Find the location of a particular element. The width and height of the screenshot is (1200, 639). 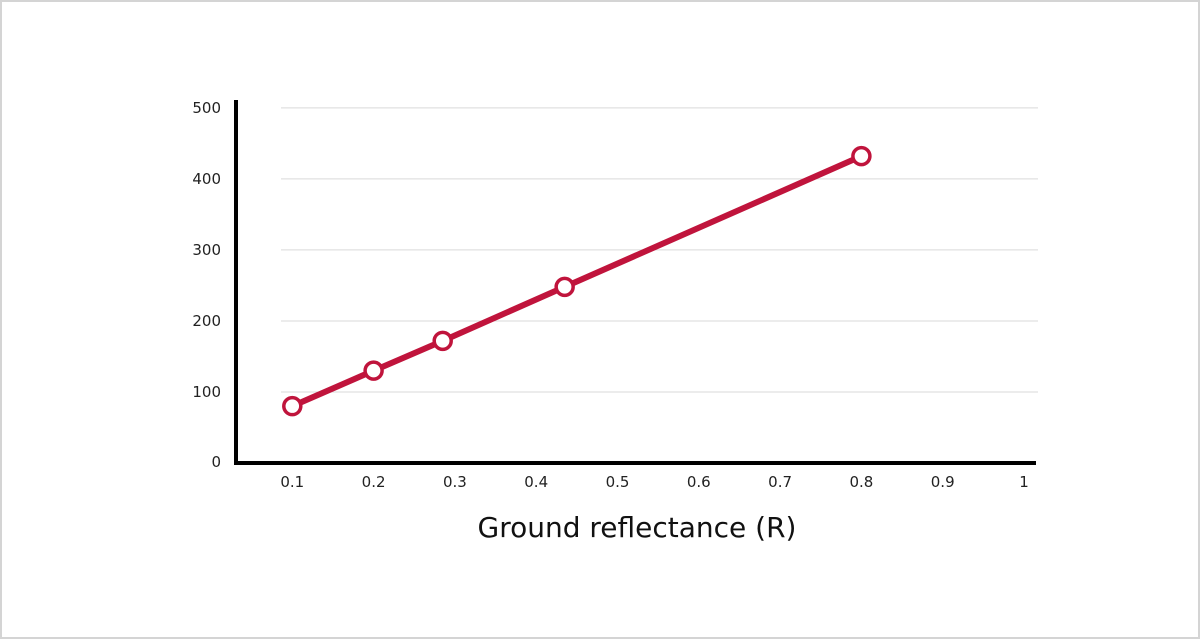

x-tick-label: 0.1 is located at coordinates (292, 482).